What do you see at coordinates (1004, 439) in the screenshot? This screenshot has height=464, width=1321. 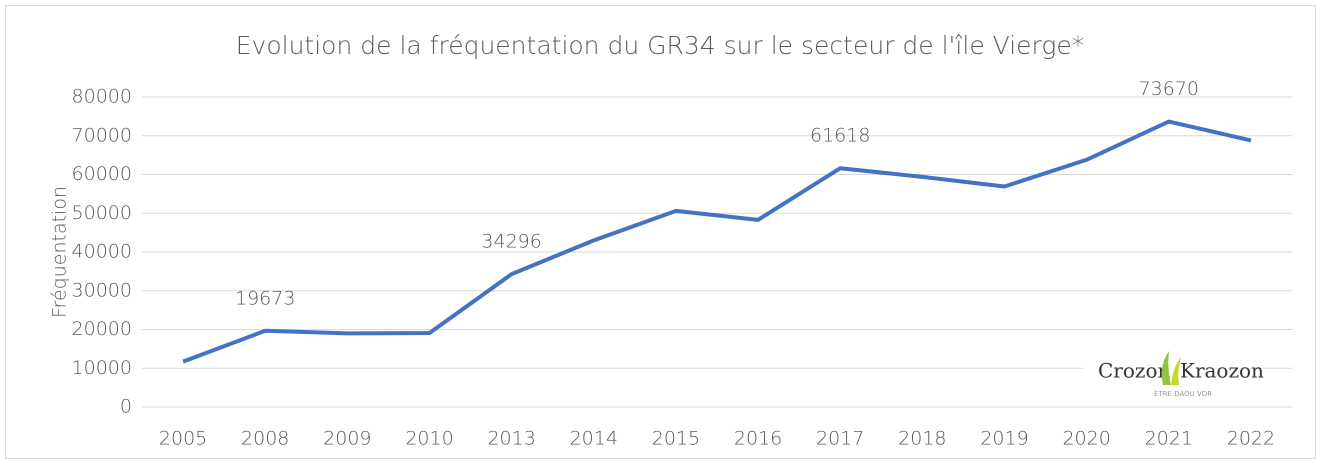 I see `x-tick-label: 2019` at bounding box center [1004, 439].